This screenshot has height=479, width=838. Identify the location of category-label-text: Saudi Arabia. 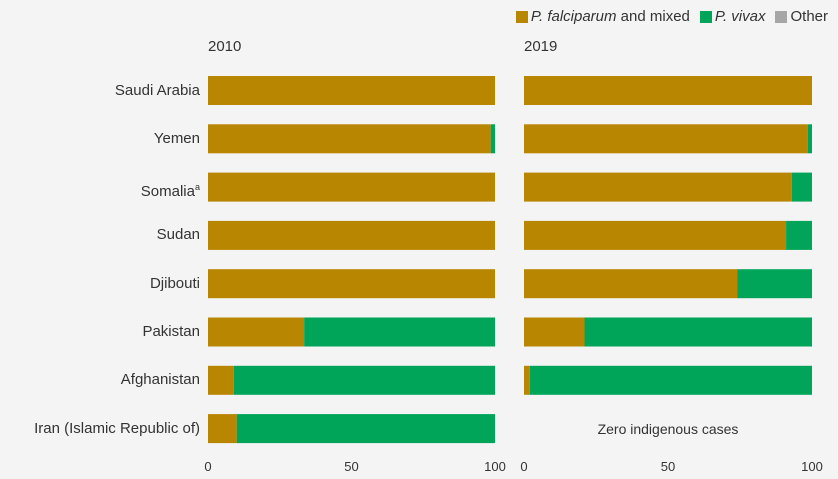
(157, 90).